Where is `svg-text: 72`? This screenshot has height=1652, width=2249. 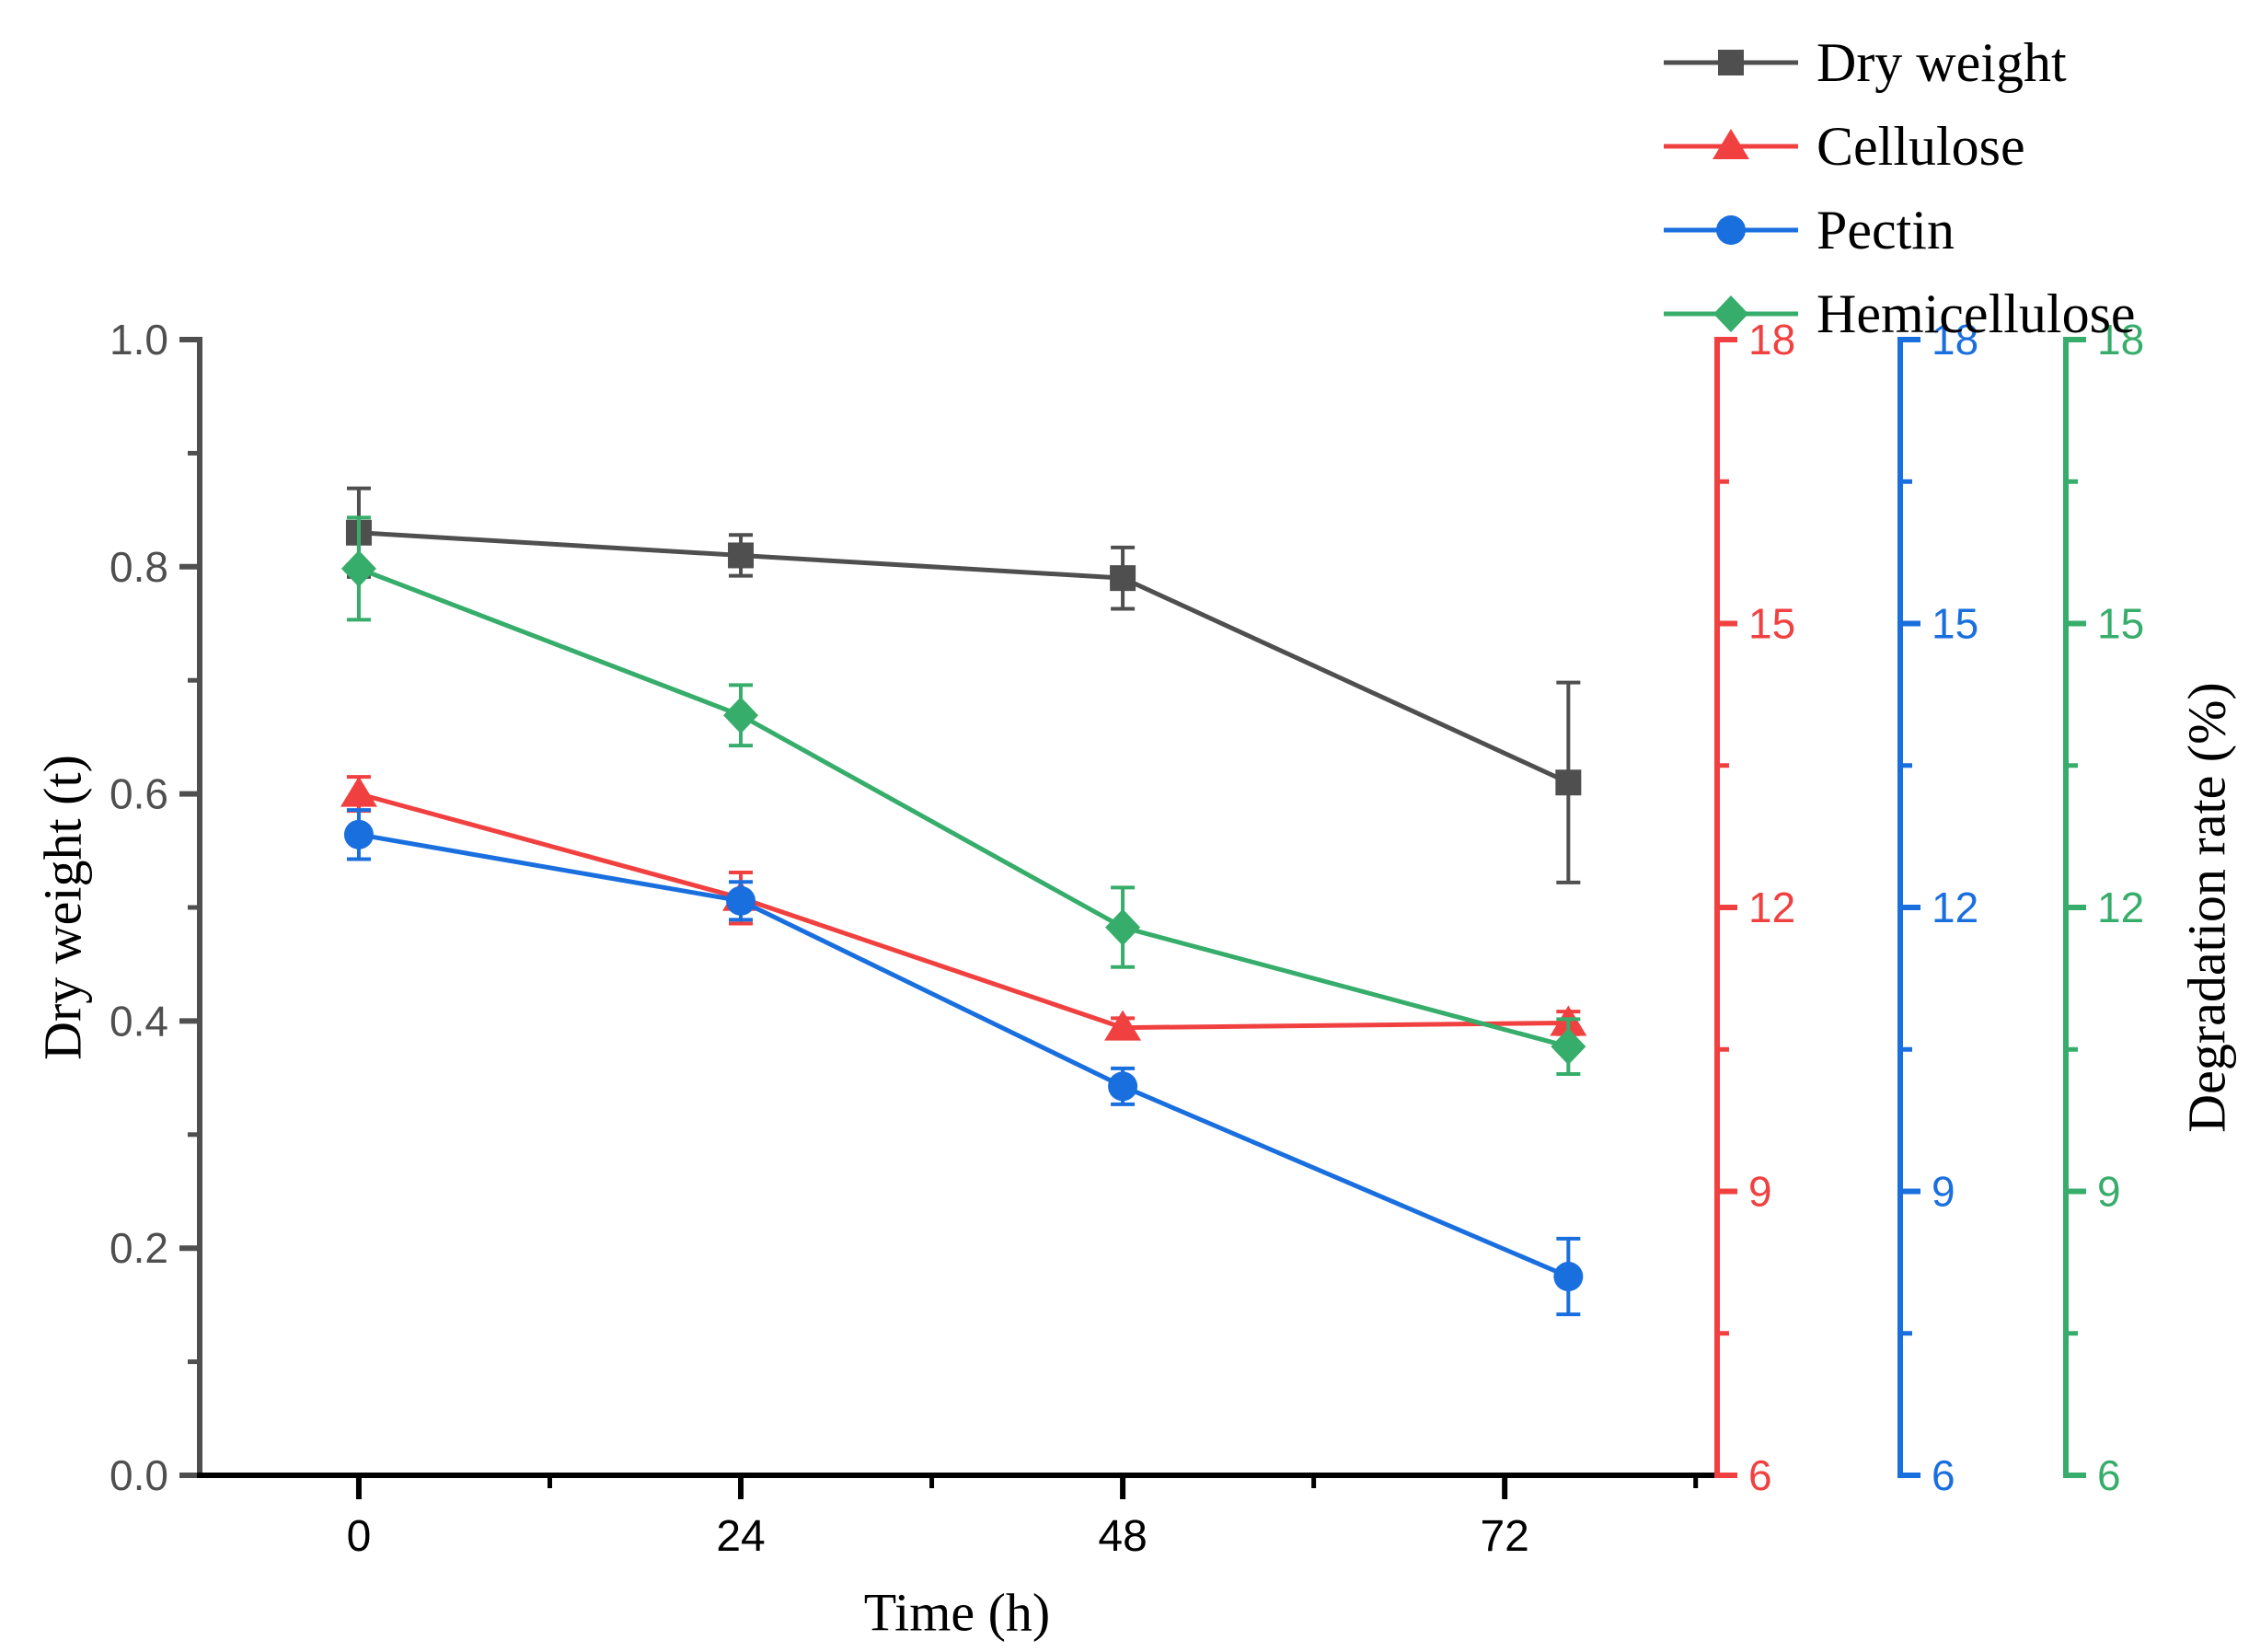
svg-text: 72 is located at coordinates (1504, 1536).